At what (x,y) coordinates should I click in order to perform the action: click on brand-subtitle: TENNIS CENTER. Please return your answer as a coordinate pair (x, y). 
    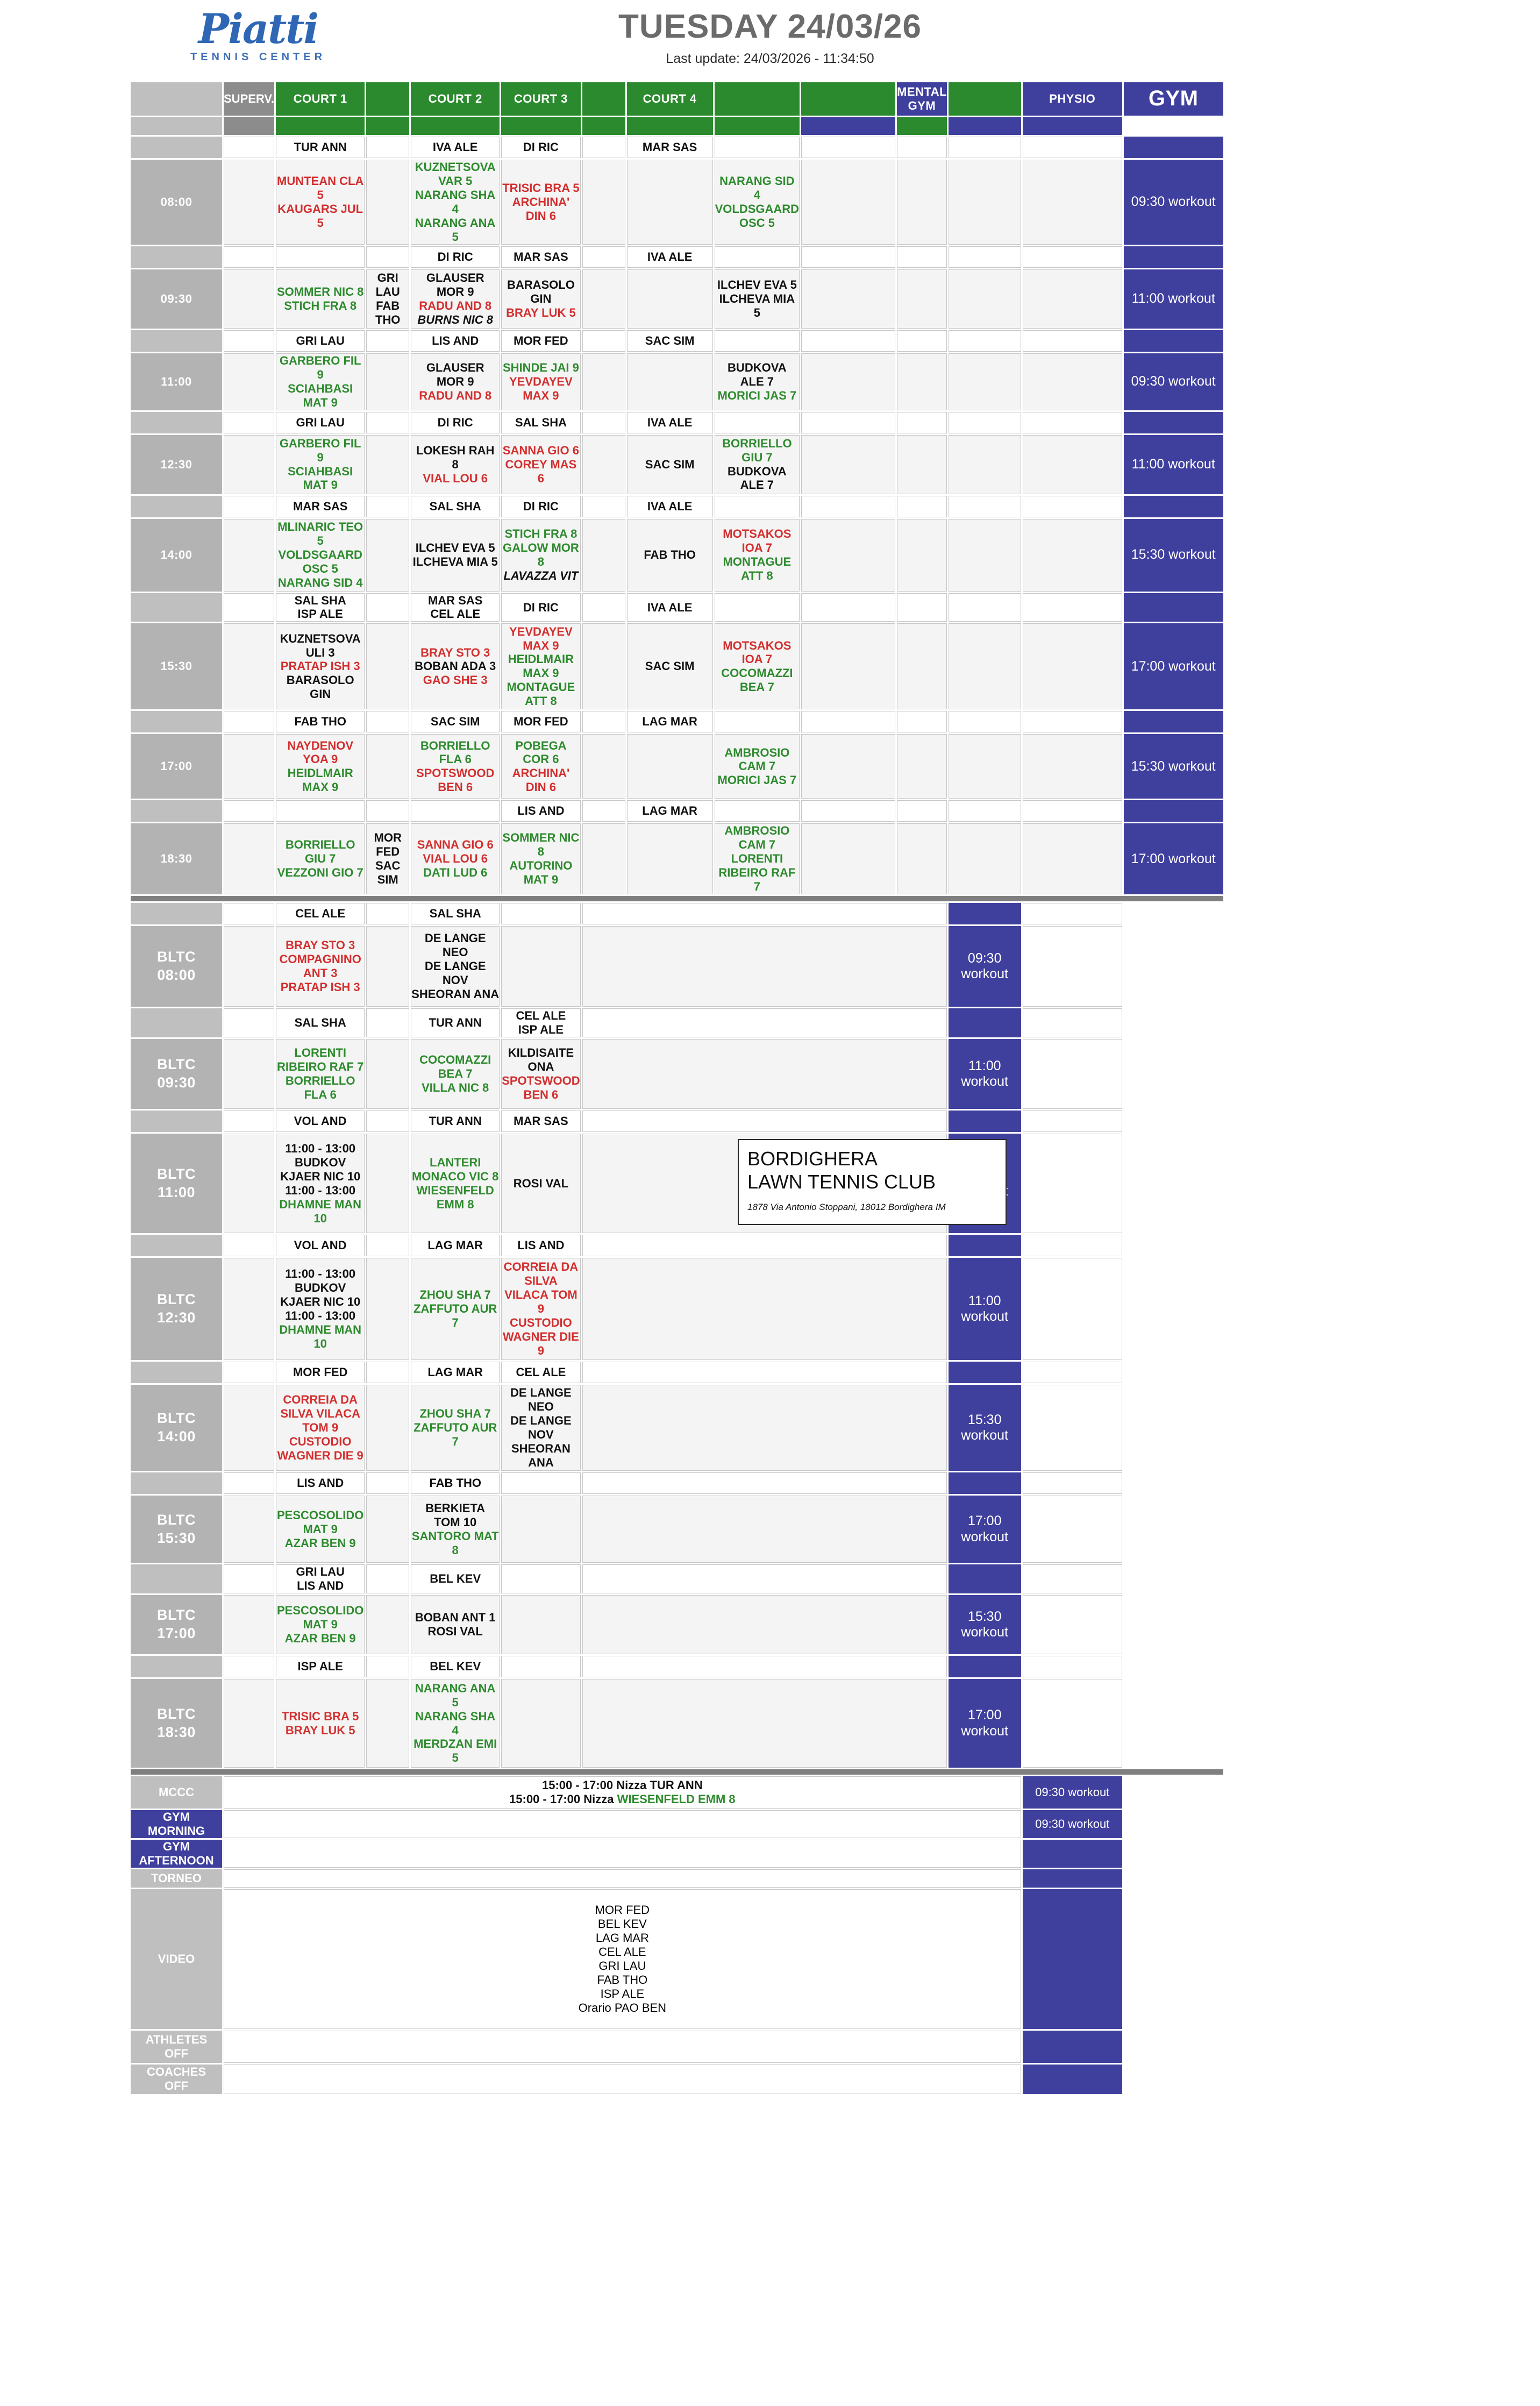
    Looking at the image, I should click on (258, 57).